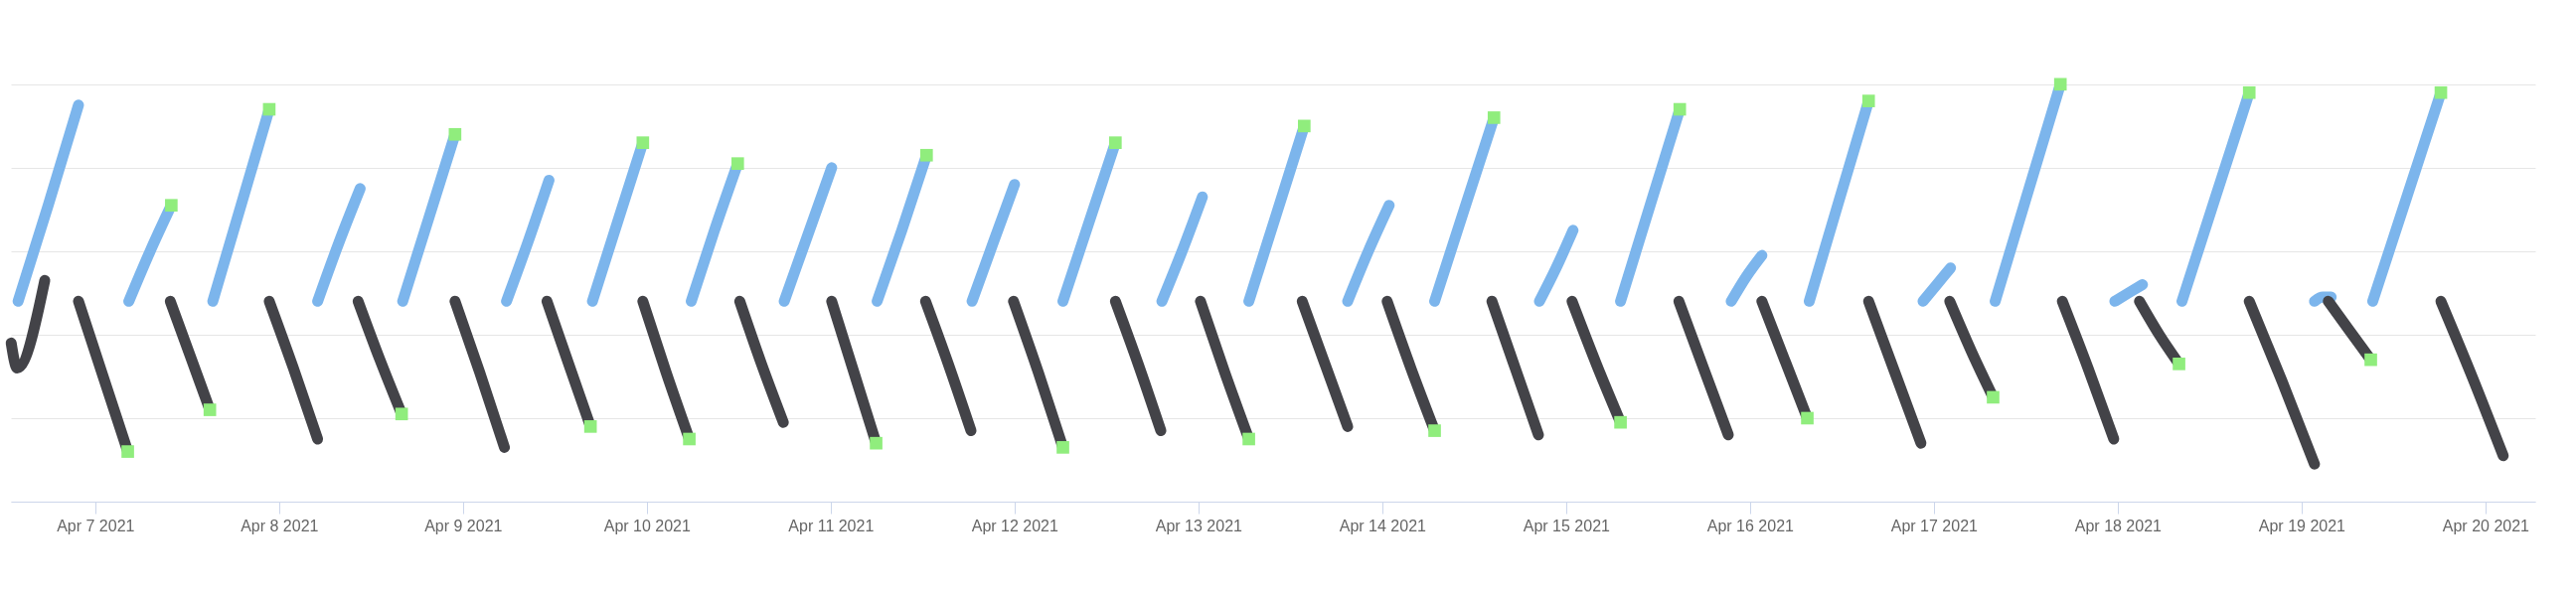 The height and width of the screenshot is (596, 2576). I want to click on x-tick-label: Apr 14 2021, so click(1383, 525).